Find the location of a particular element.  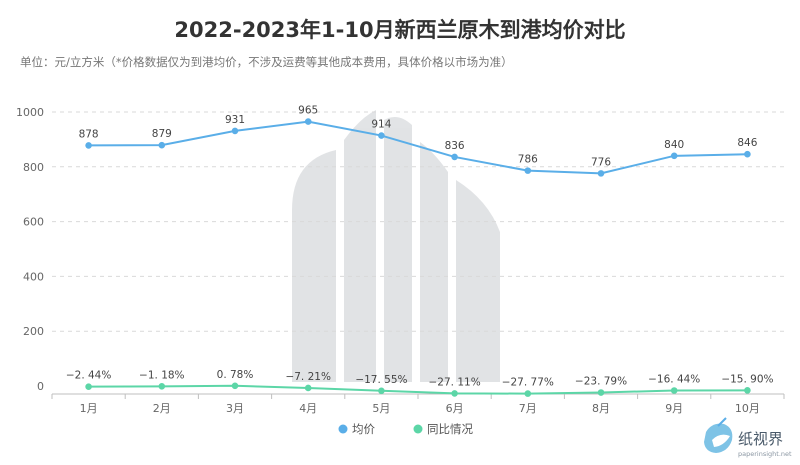

x-tick-label: 8月 is located at coordinates (601, 408).